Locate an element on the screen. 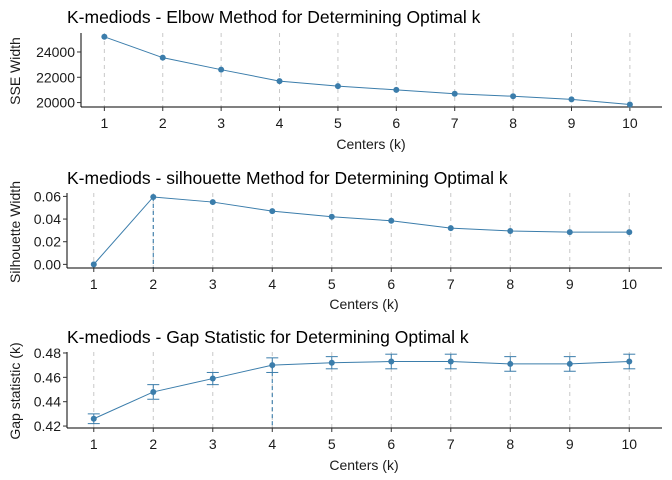 This screenshot has height=480, width=672. gap-xtick-label: 8 is located at coordinates (510, 444).